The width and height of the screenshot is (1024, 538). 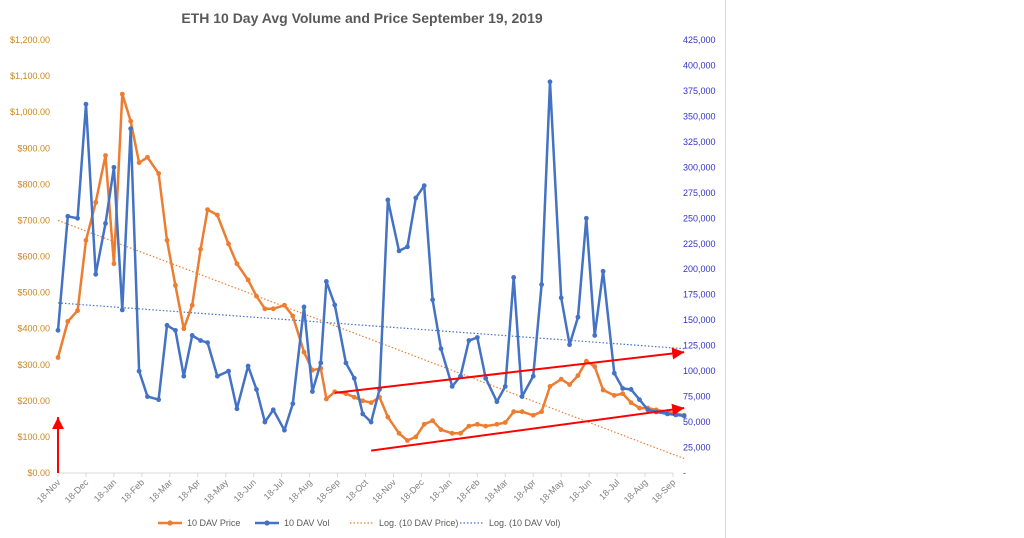 What do you see at coordinates (697, 422) in the screenshot?
I see `y-right-tick-label: 50,000` at bounding box center [697, 422].